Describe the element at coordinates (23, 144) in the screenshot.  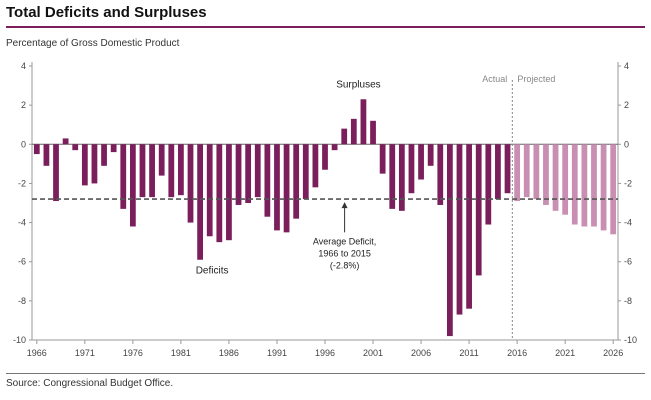
I see `y-tick-label: 0` at that location.